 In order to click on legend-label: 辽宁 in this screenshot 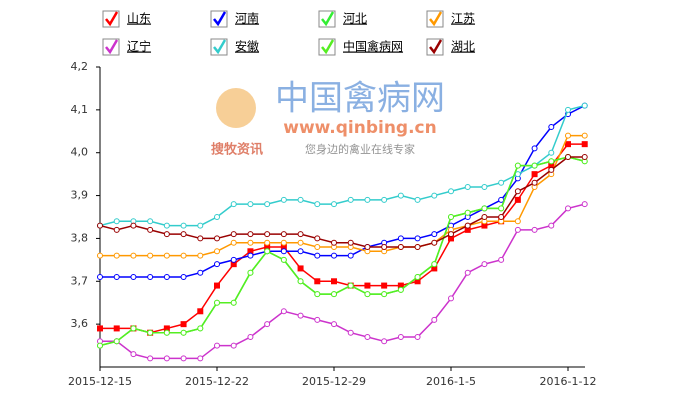, I will do `click(139, 46)`.